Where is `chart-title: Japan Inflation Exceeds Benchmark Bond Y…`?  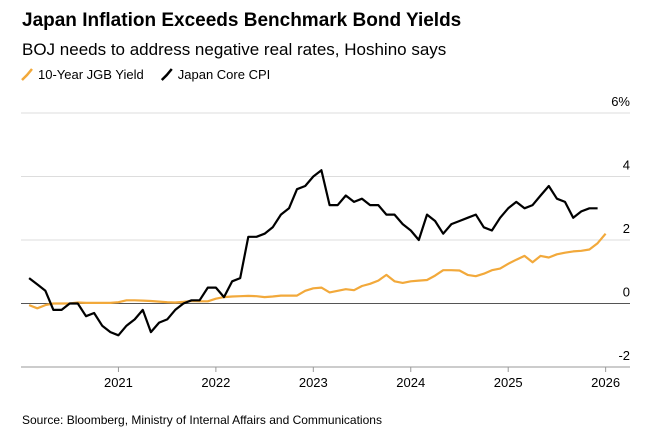 chart-title: Japan Inflation Exceeds Benchmark Bond Y… is located at coordinates (241, 20).